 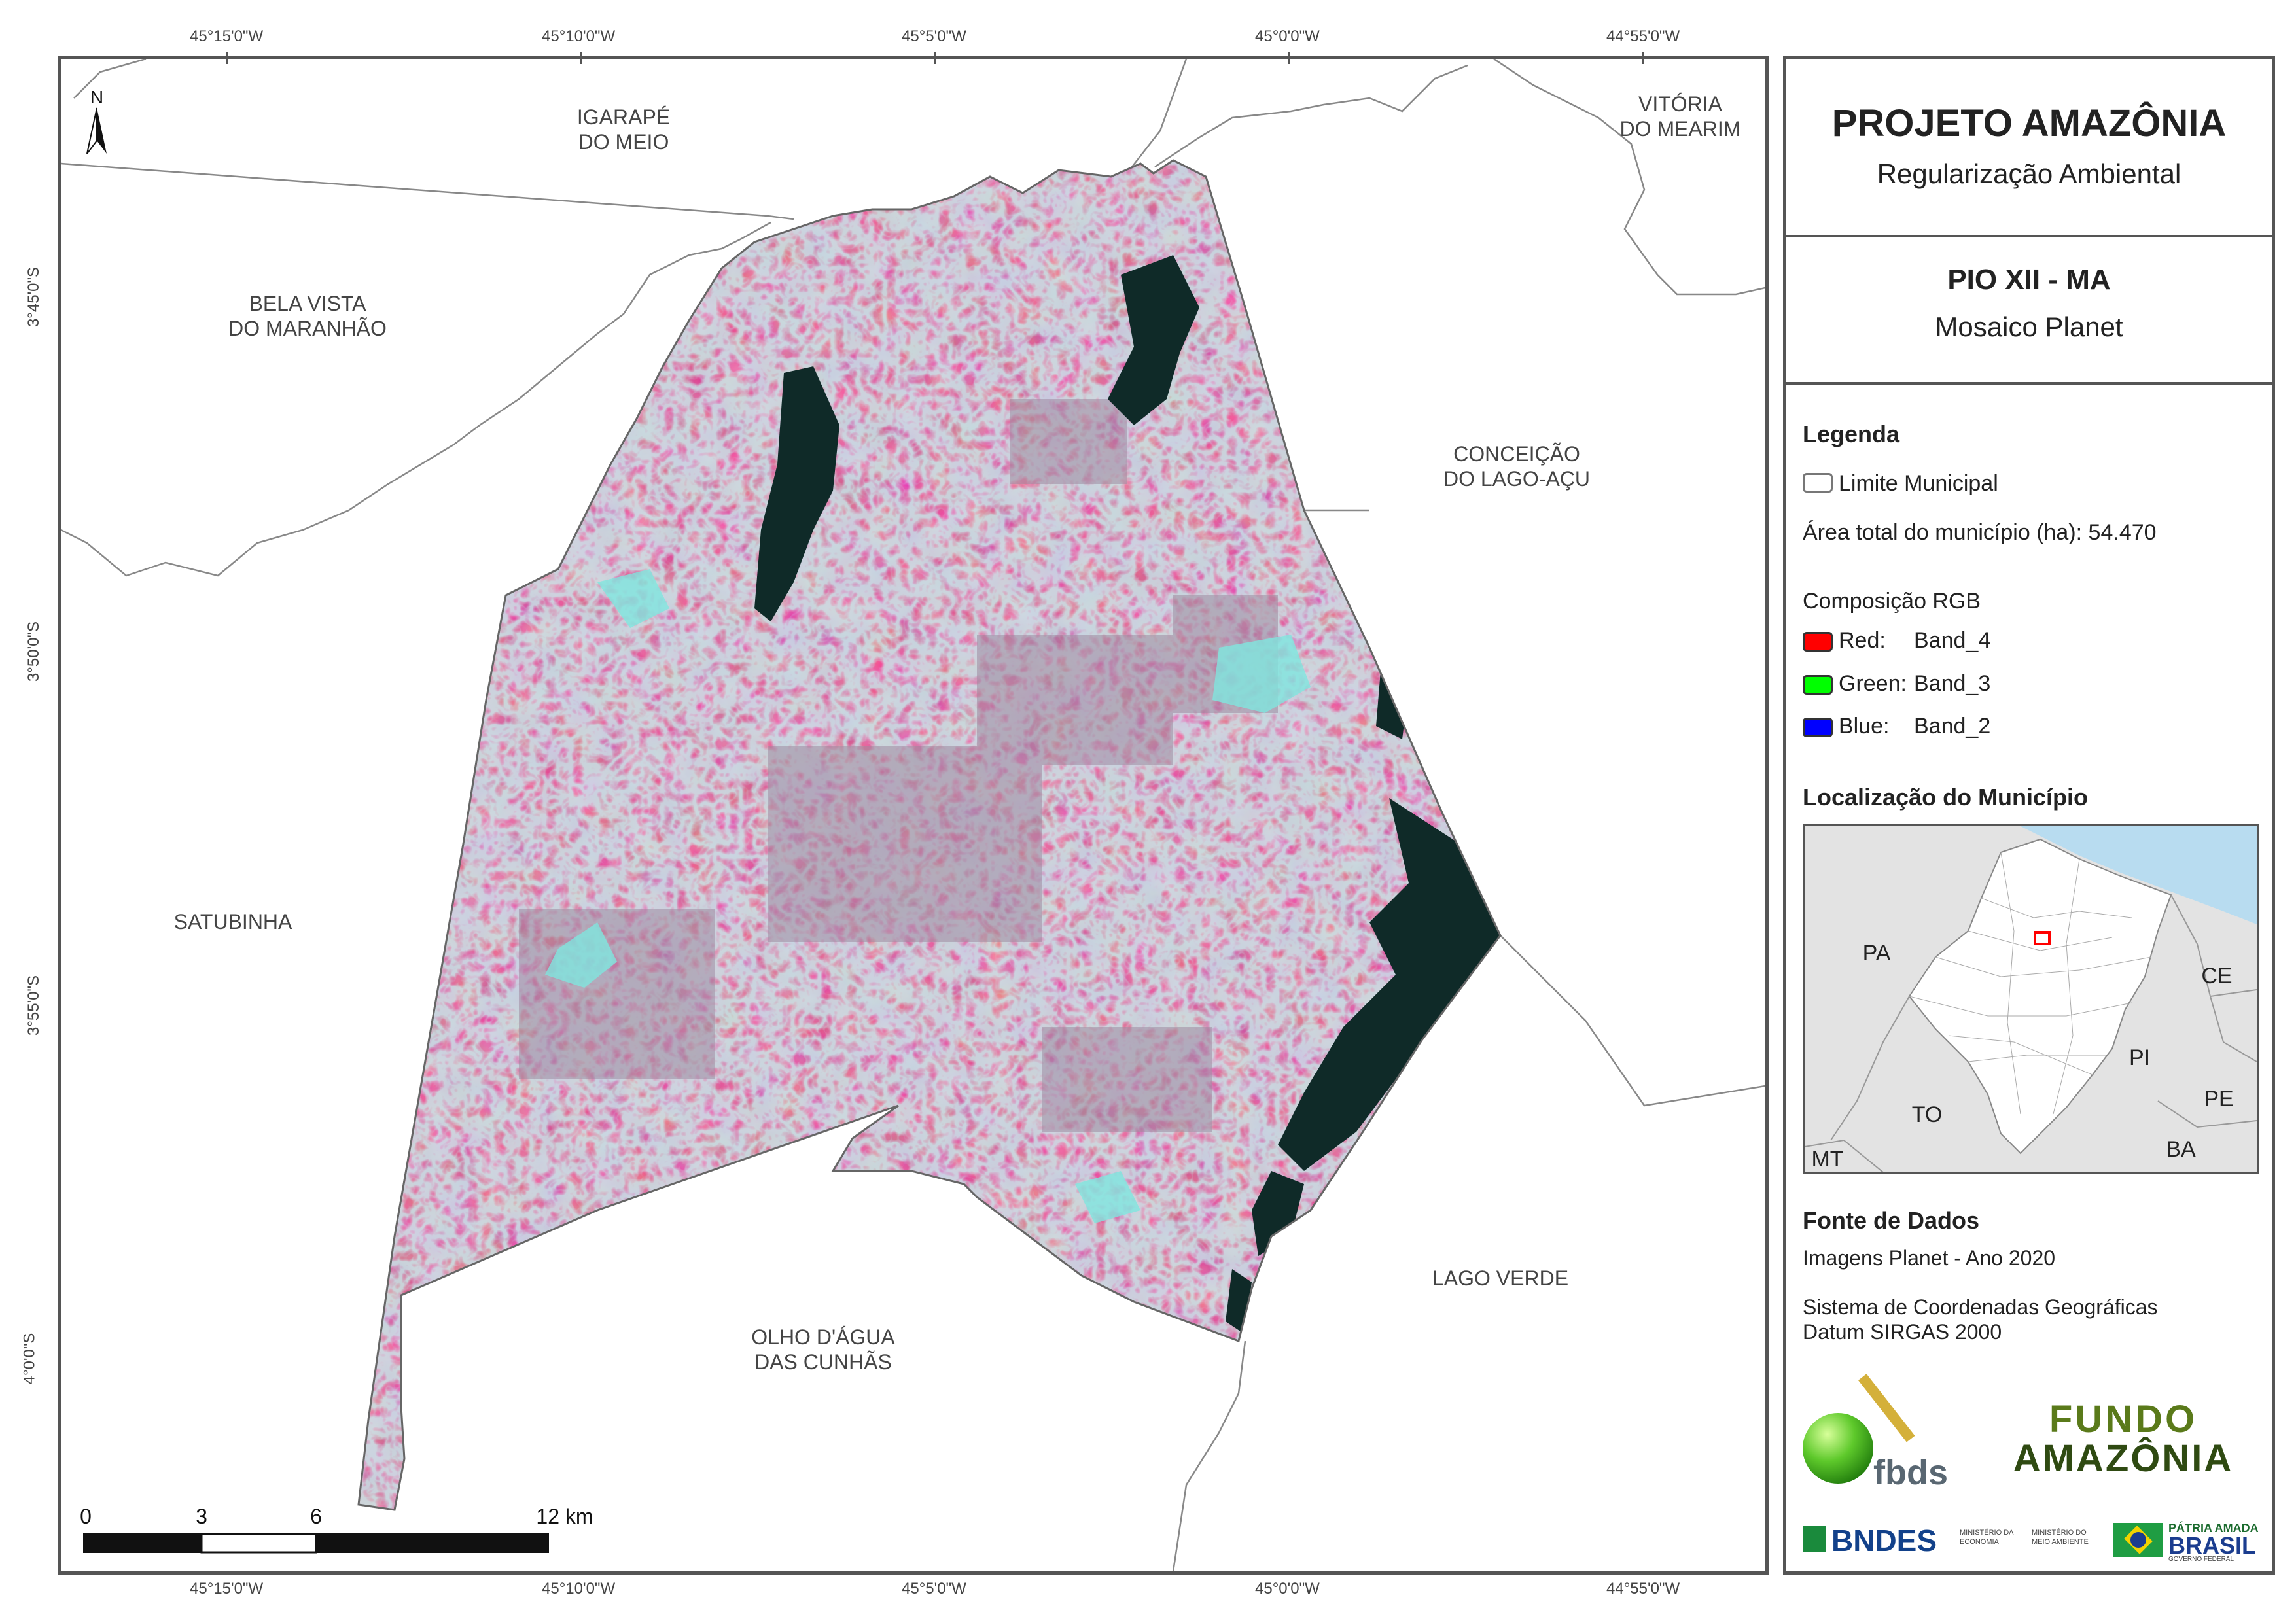 What do you see at coordinates (227, 1589) in the screenshot?
I see `coord-bottom-1: 45°15'0"W` at bounding box center [227, 1589].